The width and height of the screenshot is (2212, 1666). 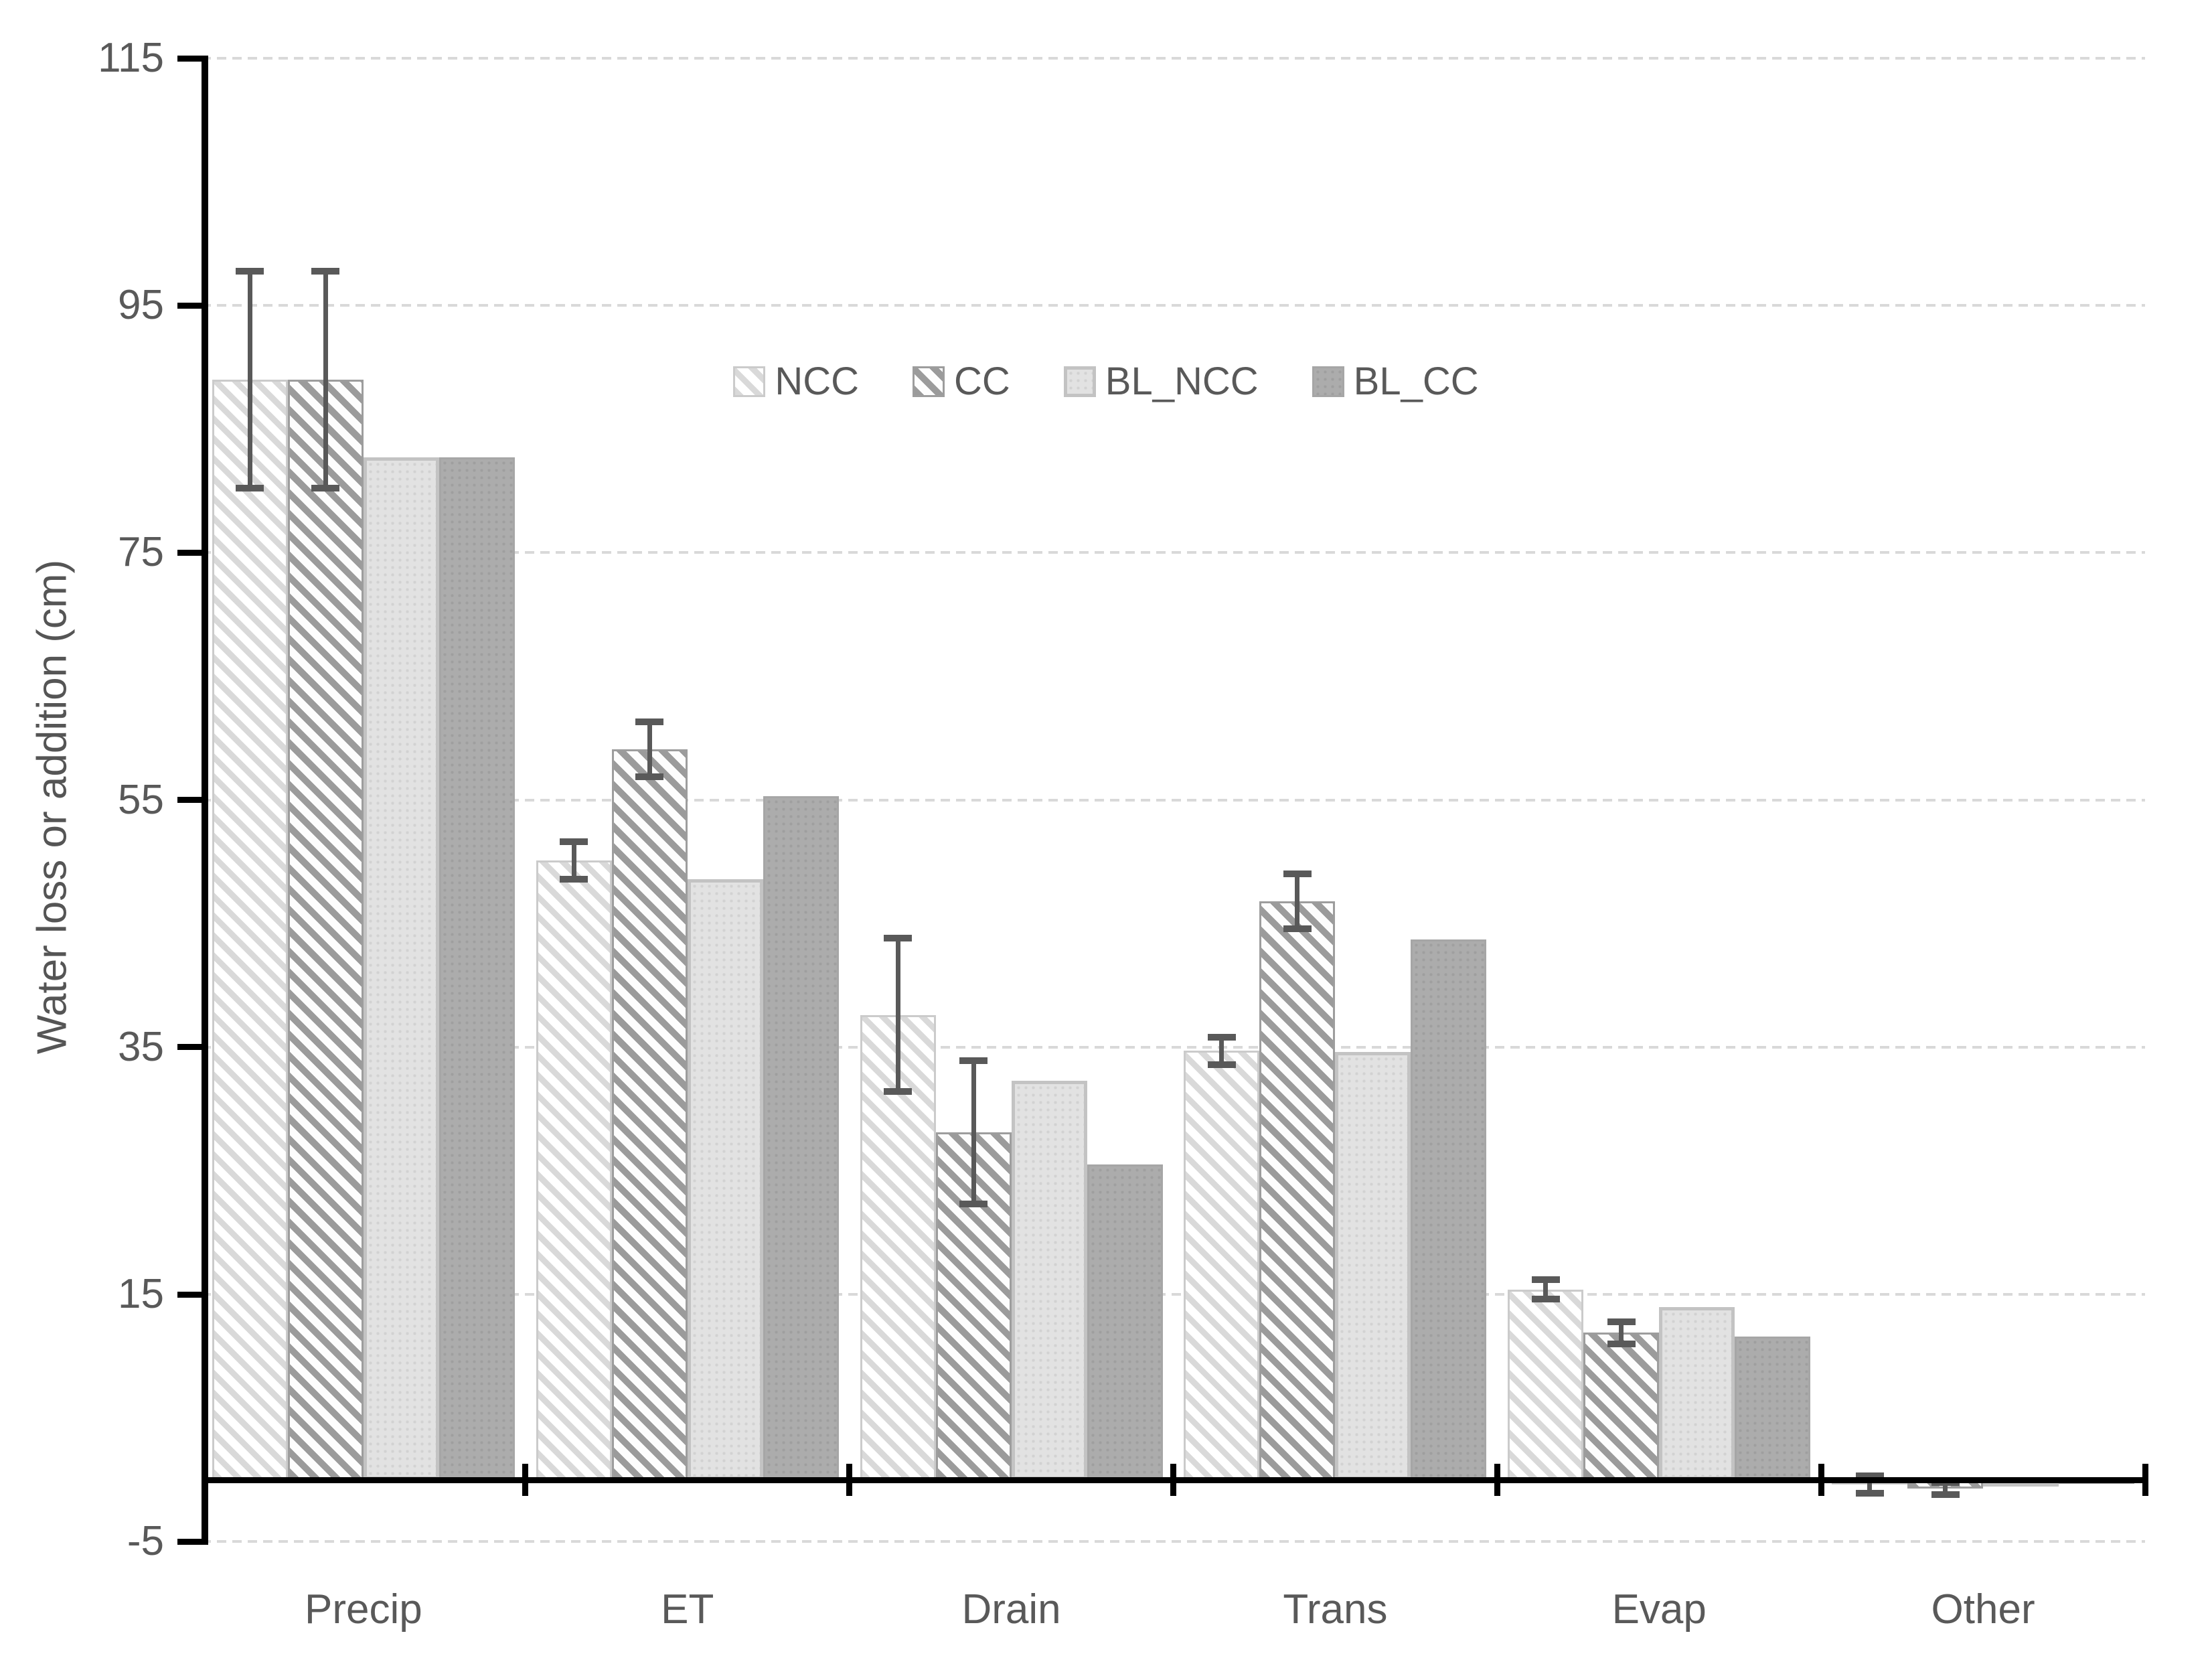 I want to click on bar-CC-Precip, so click(x=325, y=930).